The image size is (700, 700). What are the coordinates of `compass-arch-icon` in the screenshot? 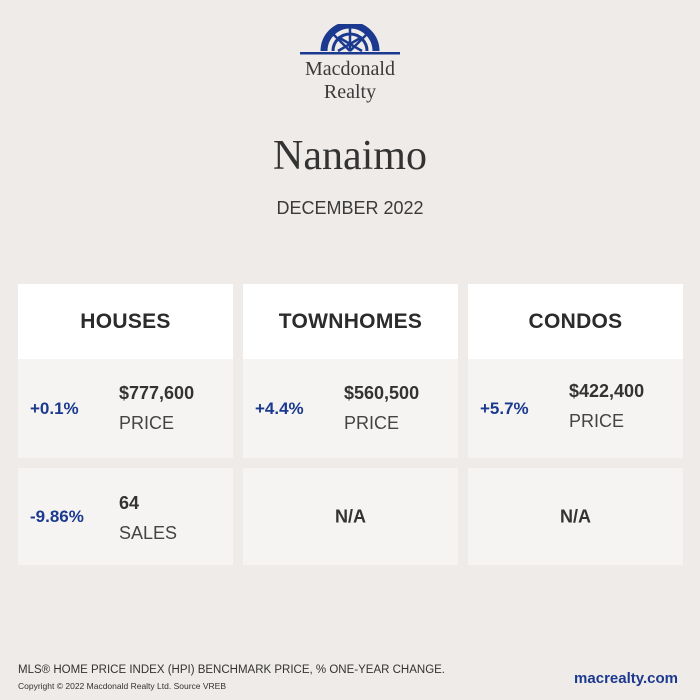 It's located at (350, 39).